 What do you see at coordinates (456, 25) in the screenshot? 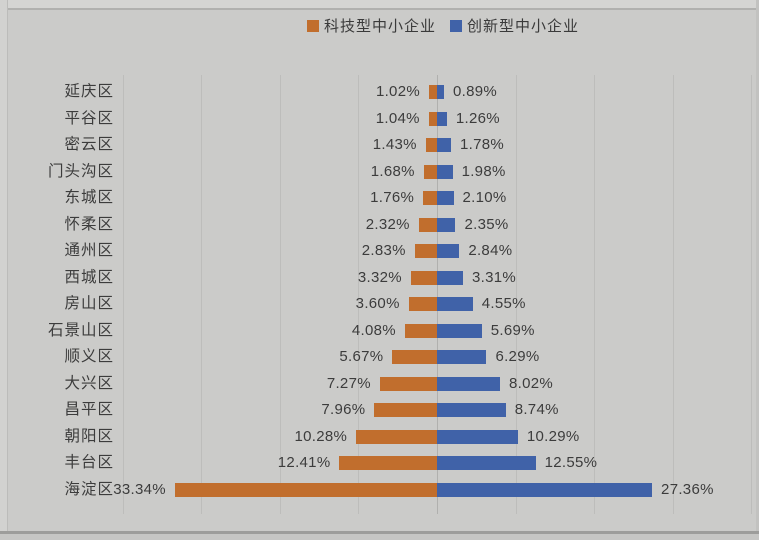
I see `legend-swatch-blue-icon` at bounding box center [456, 25].